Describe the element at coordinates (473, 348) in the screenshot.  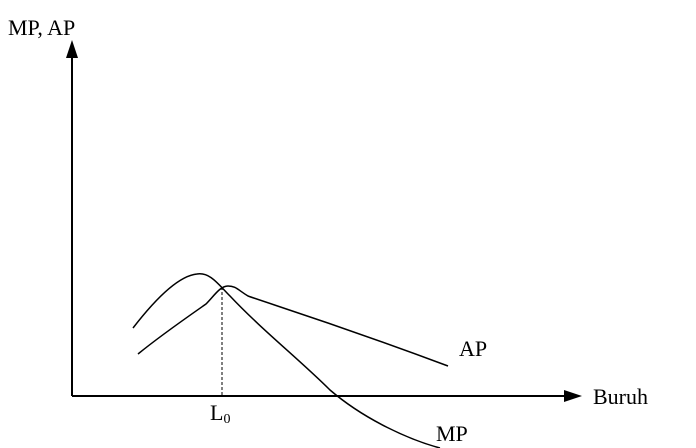
I see `ap-curve-label: AP` at that location.